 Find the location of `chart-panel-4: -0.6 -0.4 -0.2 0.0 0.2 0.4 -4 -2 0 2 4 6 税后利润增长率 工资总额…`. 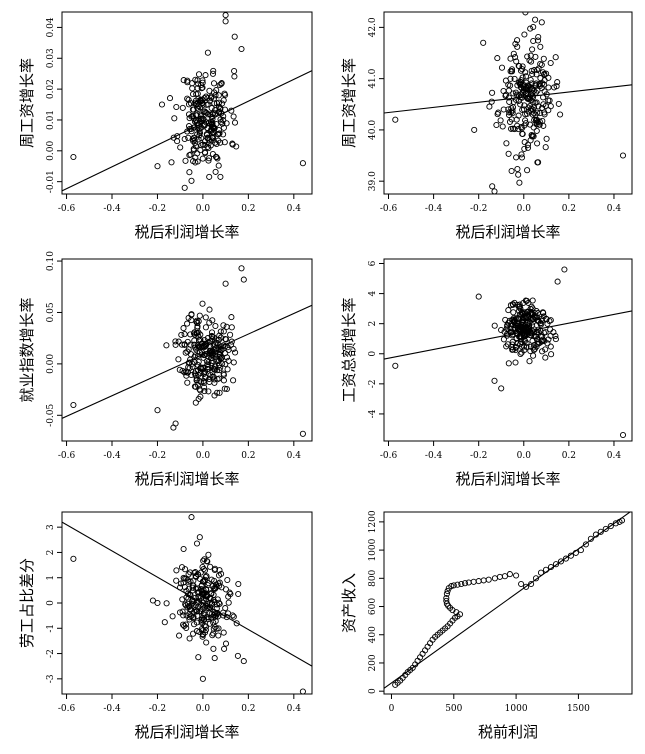

chart-panel-4: -0.6 -0.4 -0.2 0.0 0.2 0.4 -4 -2 0 2 4 6 税后利润增长率 工资总额… is located at coordinates (486, 373).